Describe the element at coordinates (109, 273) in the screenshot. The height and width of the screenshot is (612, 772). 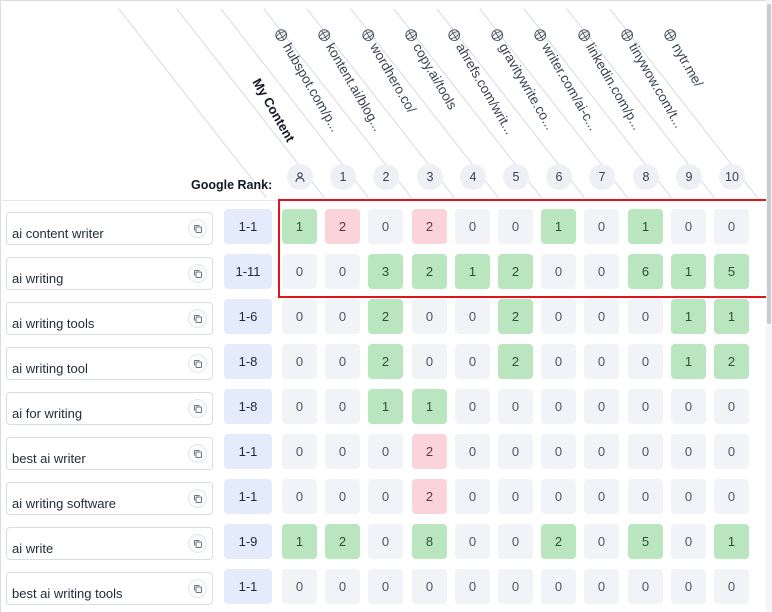
I see `keyword-field: ai writing` at that location.